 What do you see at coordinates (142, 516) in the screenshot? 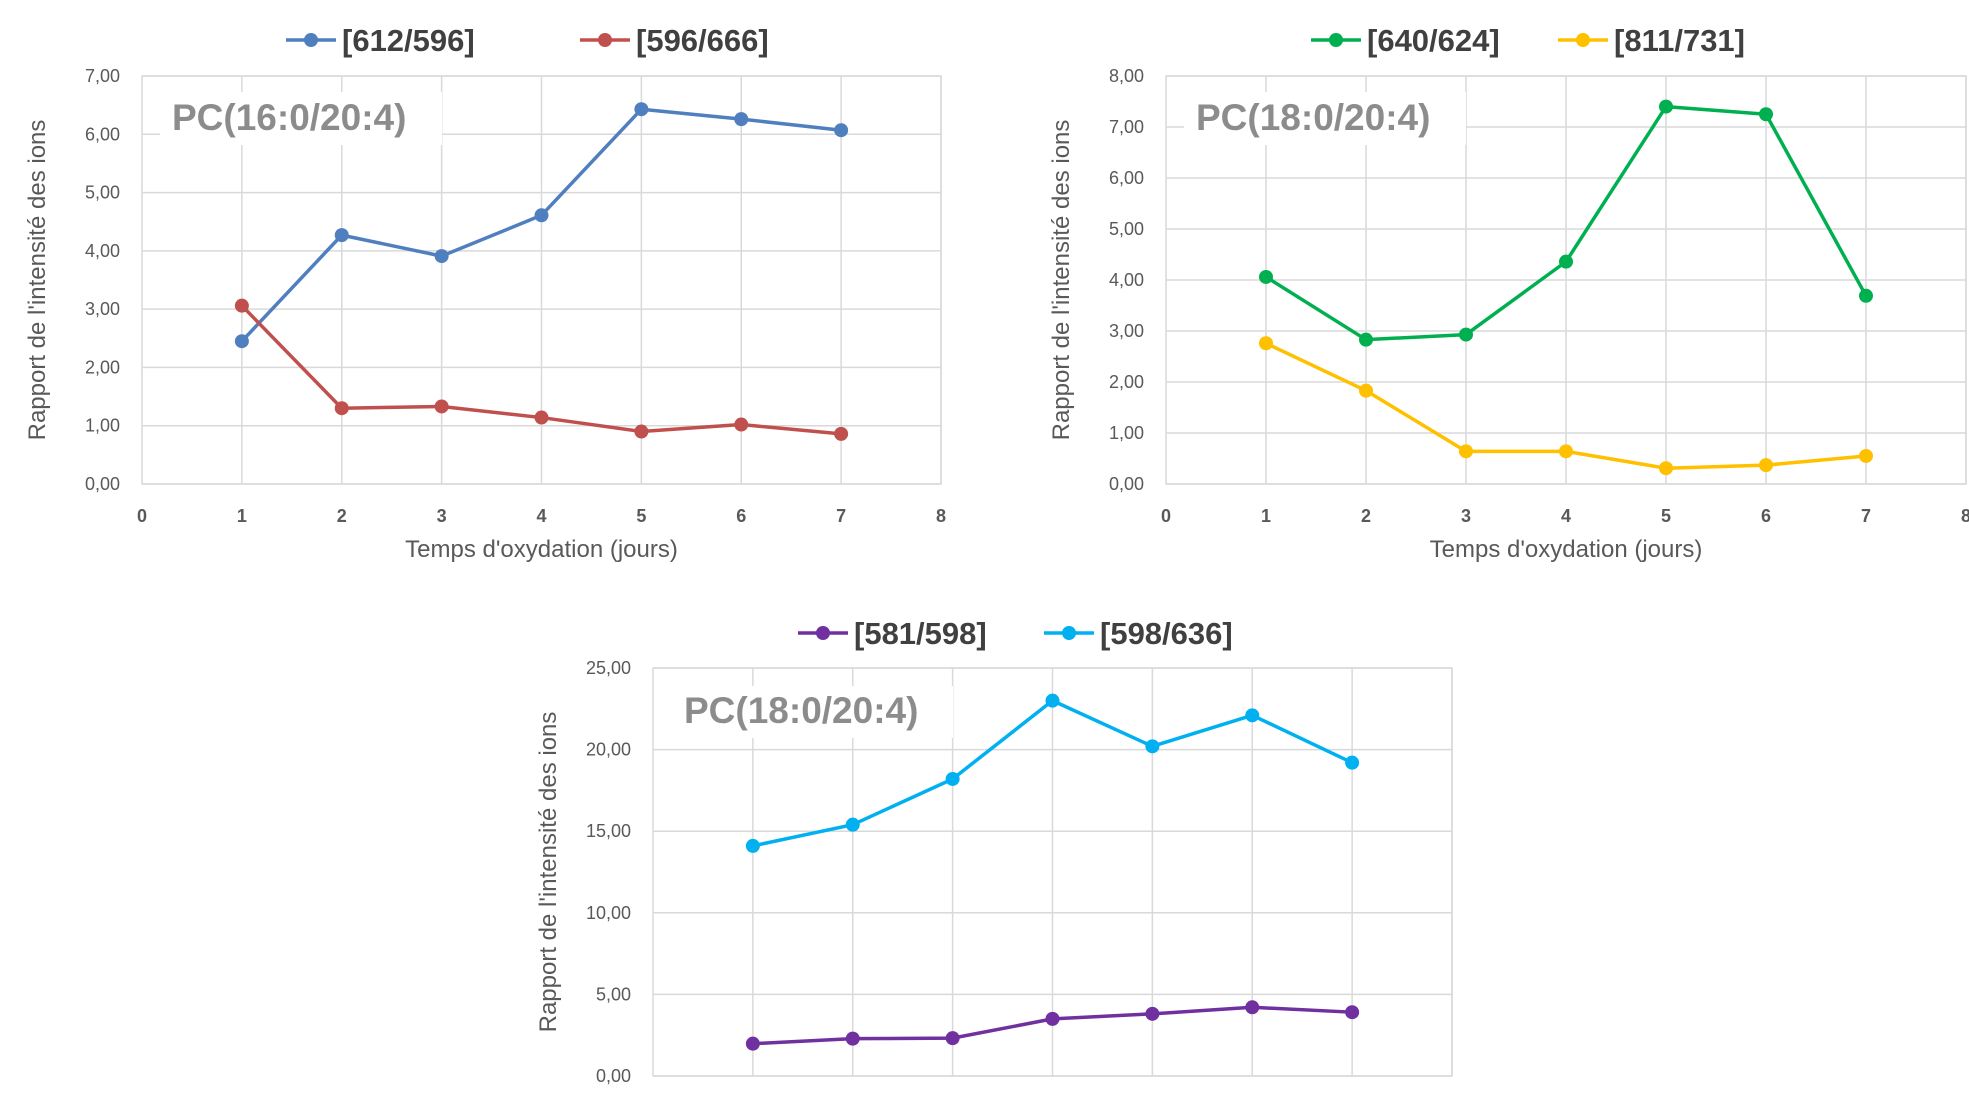
I see `x-tick-label: 0` at bounding box center [142, 516].